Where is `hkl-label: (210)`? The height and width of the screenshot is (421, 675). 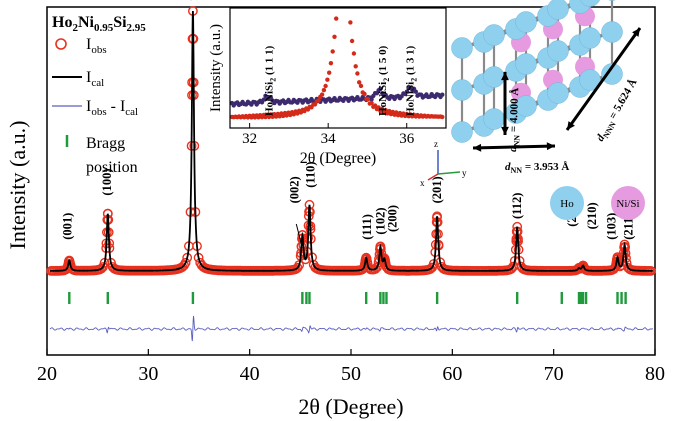 hkl-label: (210) is located at coordinates (592, 215).